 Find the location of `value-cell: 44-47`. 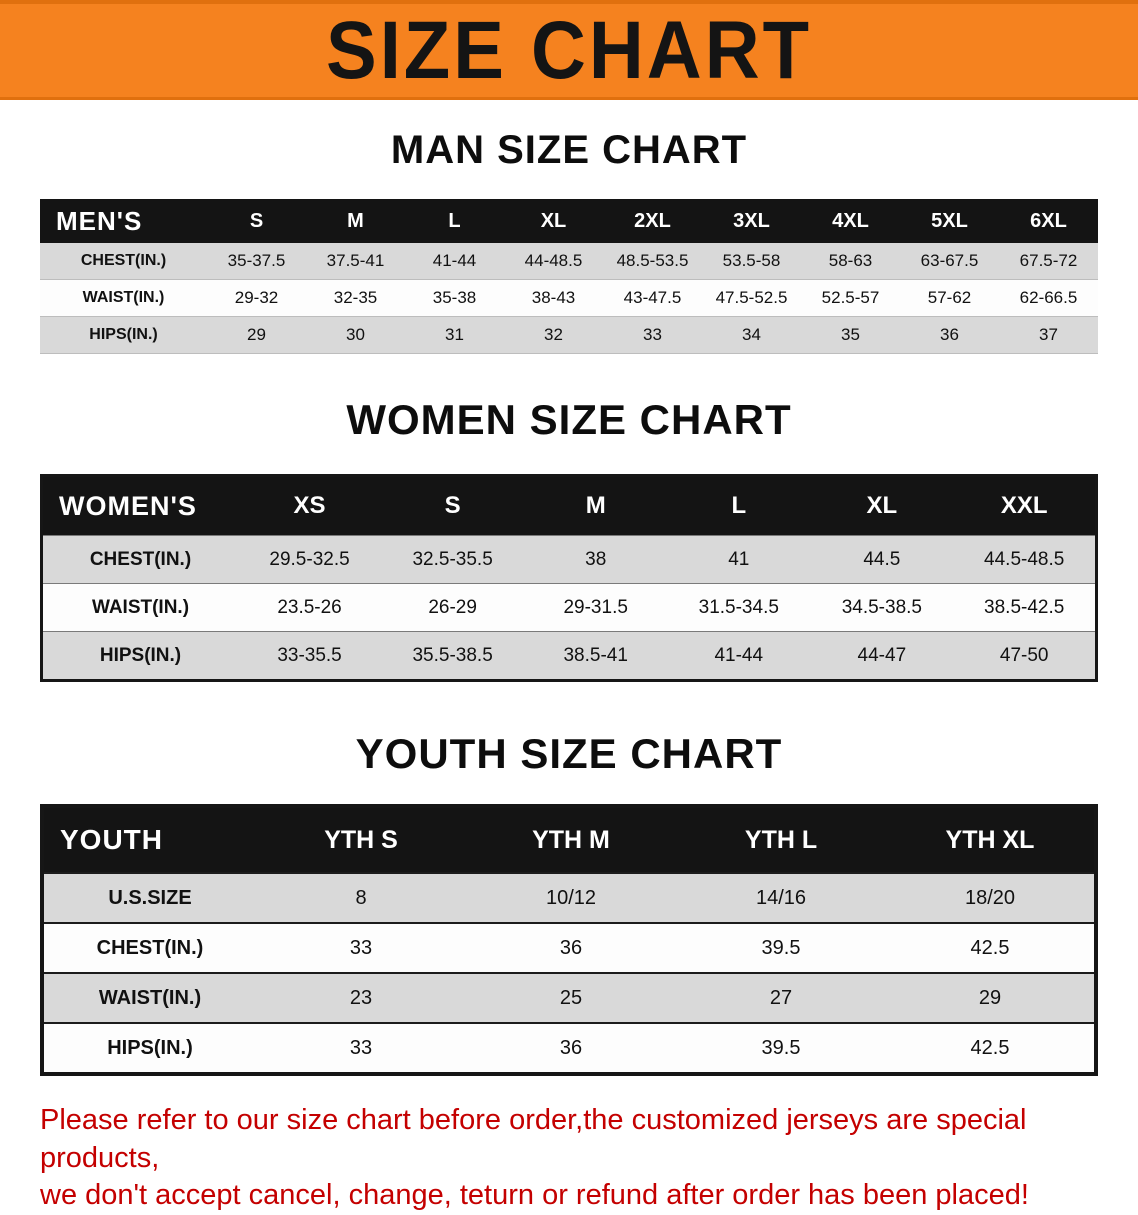

value-cell: 44-47 is located at coordinates (882, 655).